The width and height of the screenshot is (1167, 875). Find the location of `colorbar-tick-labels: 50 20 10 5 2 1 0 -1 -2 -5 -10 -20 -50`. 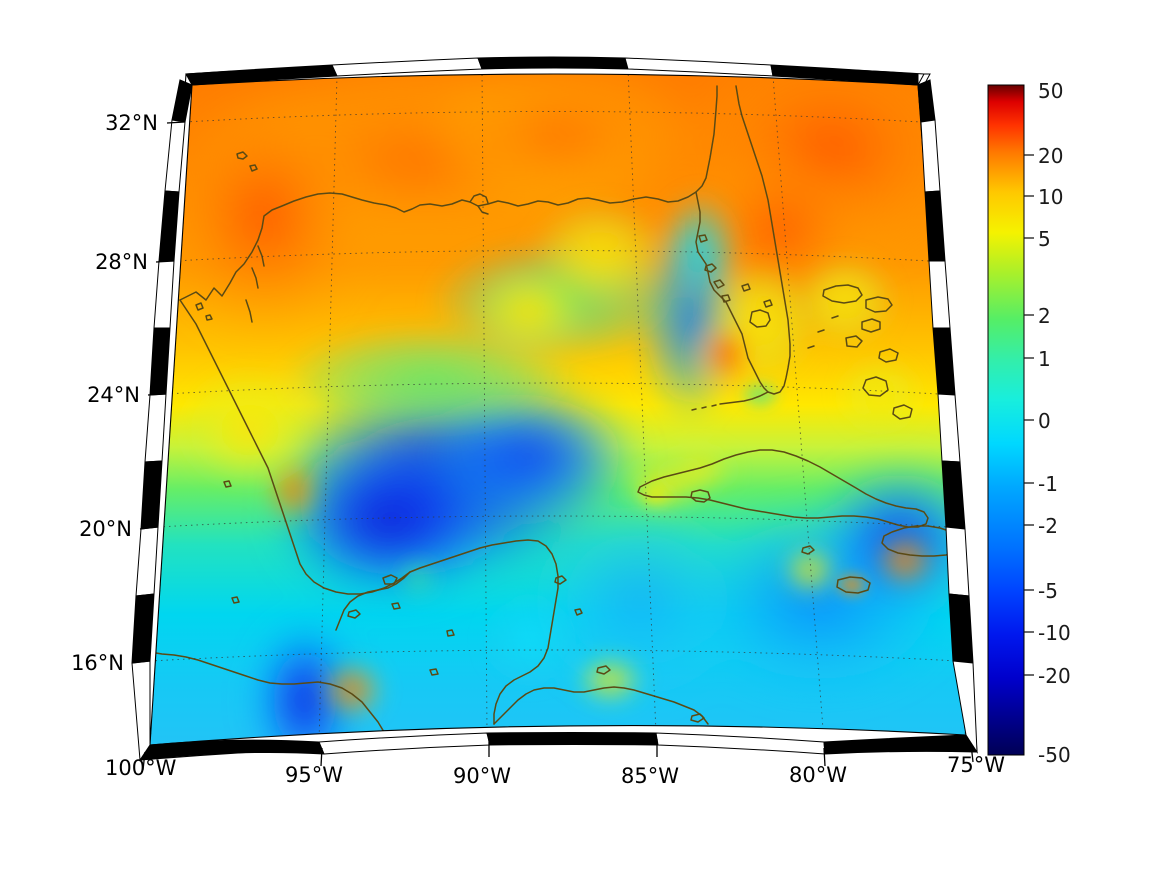

colorbar-tick-labels: 50 20 10 5 2 1 0 -1 -2 -5 -10 -20 -50 is located at coordinates (1054, 423).